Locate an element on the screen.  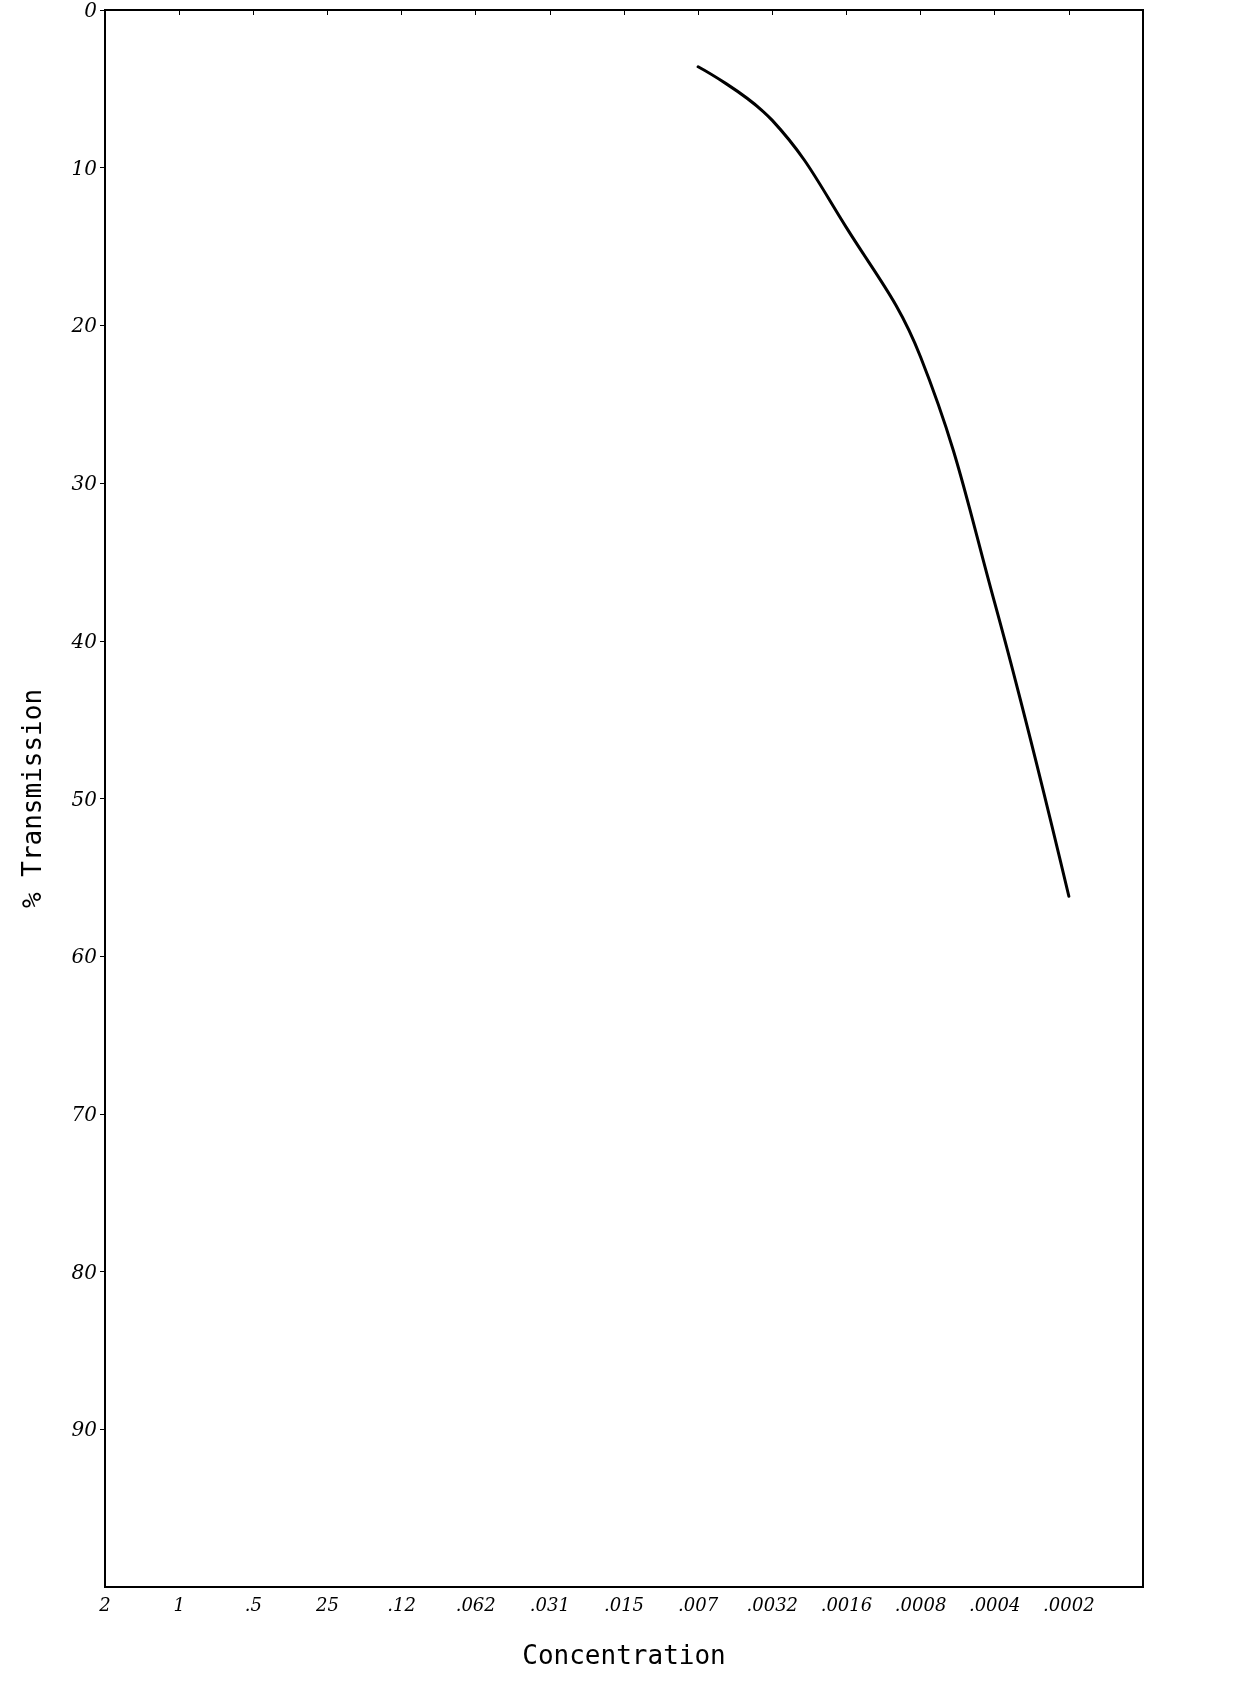
y-tick-label: 10 is located at coordinates (84, 167).